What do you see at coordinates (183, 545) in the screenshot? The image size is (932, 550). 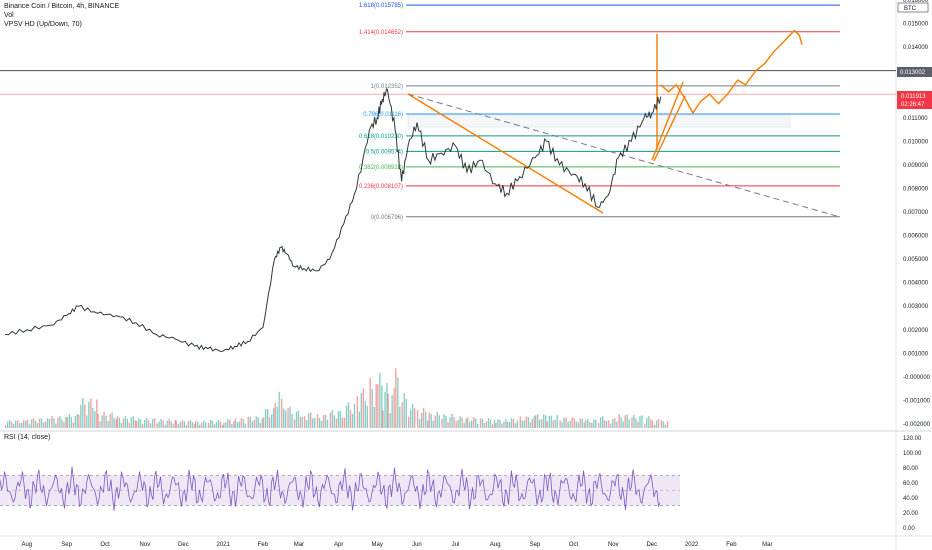 I see `time-tick-label: Dec` at bounding box center [183, 545].